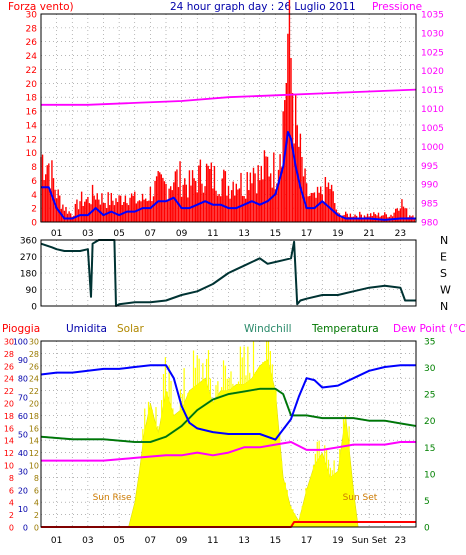 The image size is (466, 555). I want to click on wind-tick-label: 14, so click(32, 126).